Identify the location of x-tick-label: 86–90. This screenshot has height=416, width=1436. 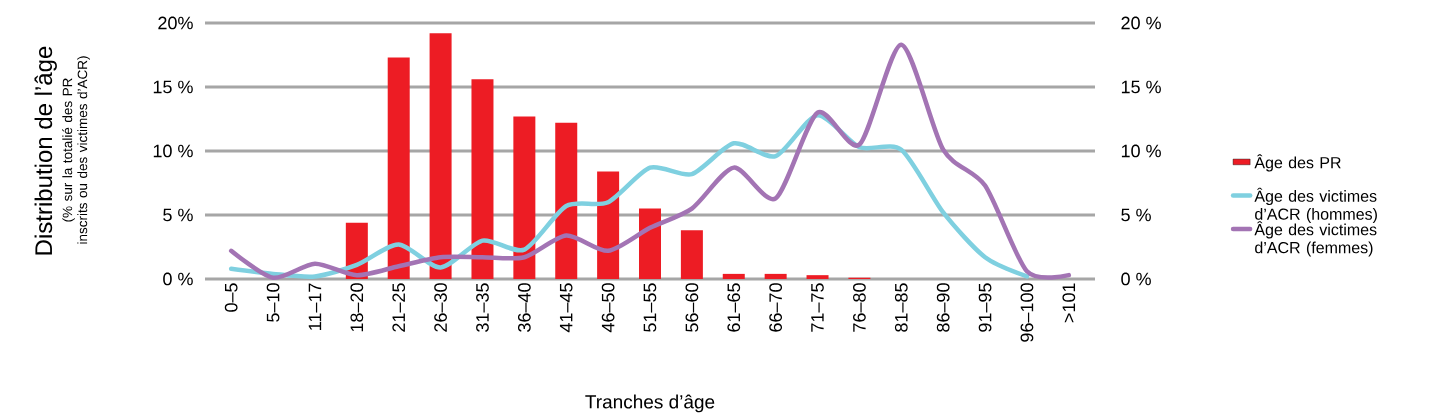
(943, 307).